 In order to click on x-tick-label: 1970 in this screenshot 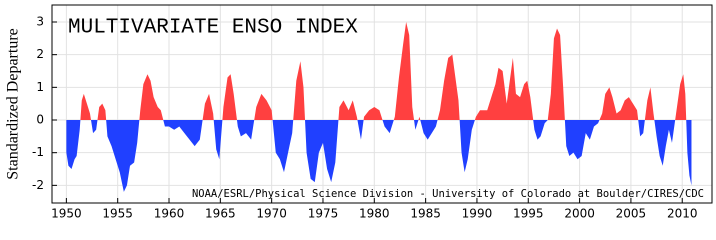, I will do `click(271, 214)`.